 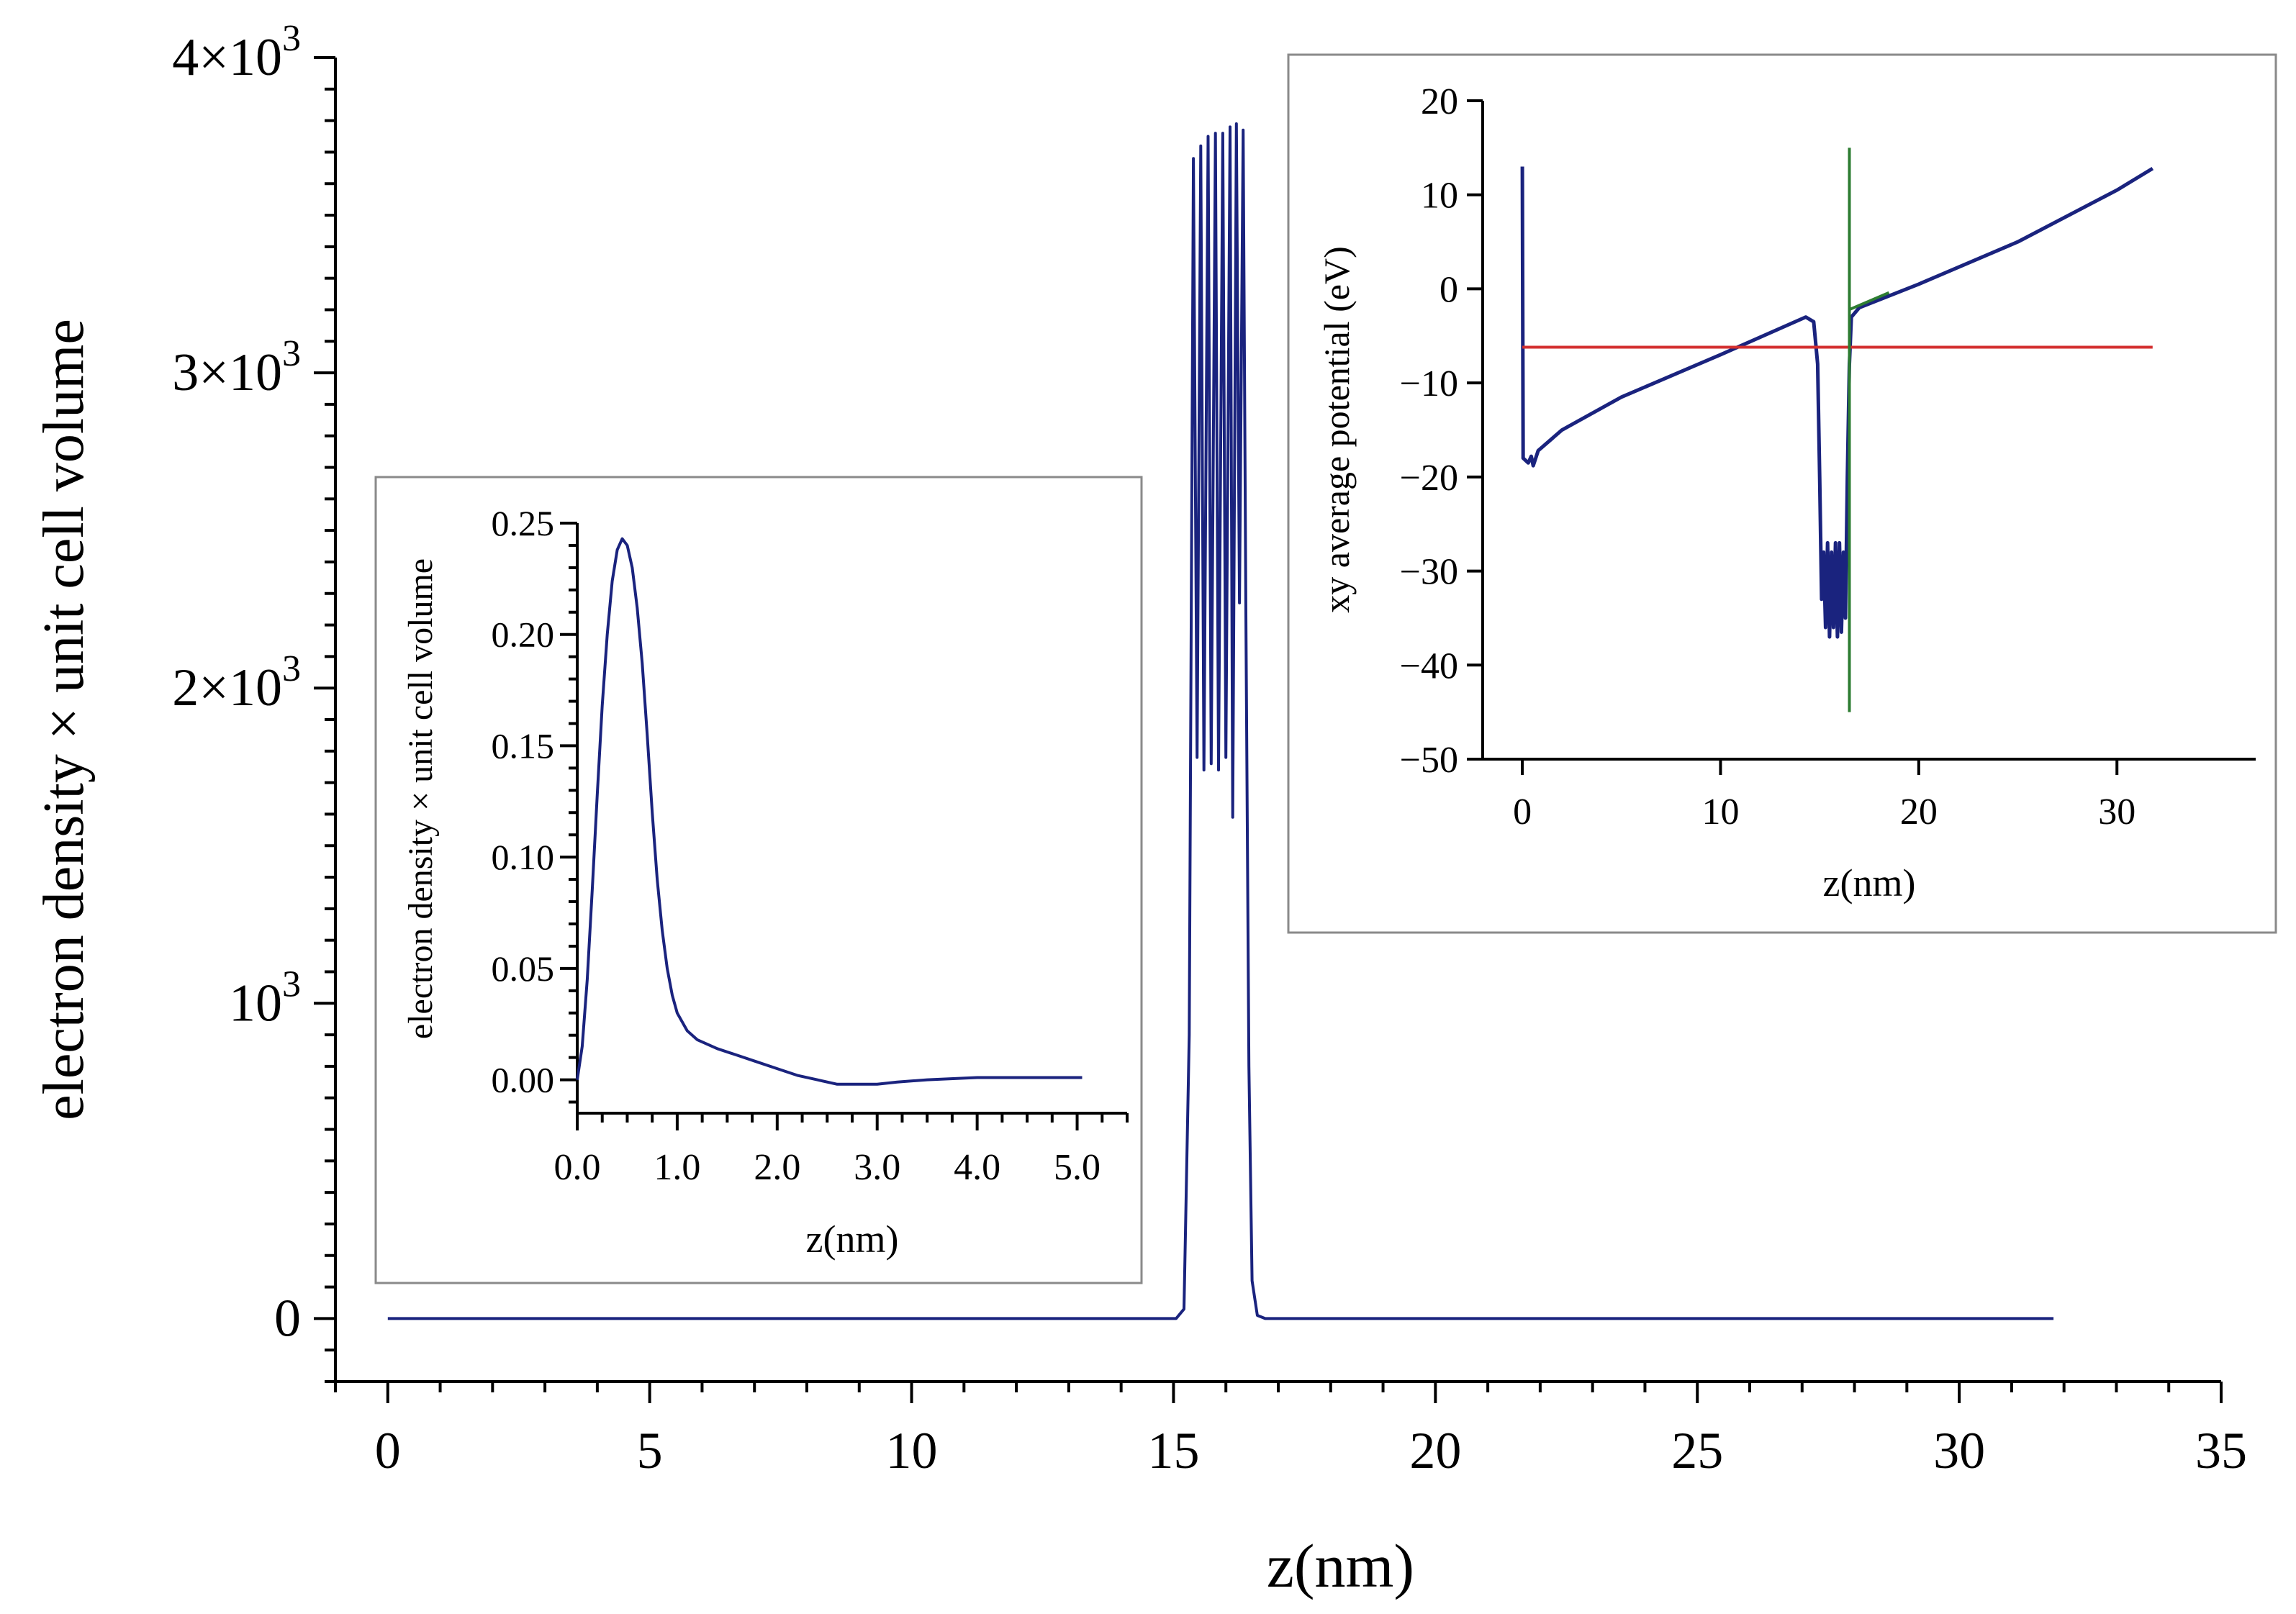 What do you see at coordinates (236, 367) in the screenshot?
I see `main-y-tick-label: 3×10³` at bounding box center [236, 367].